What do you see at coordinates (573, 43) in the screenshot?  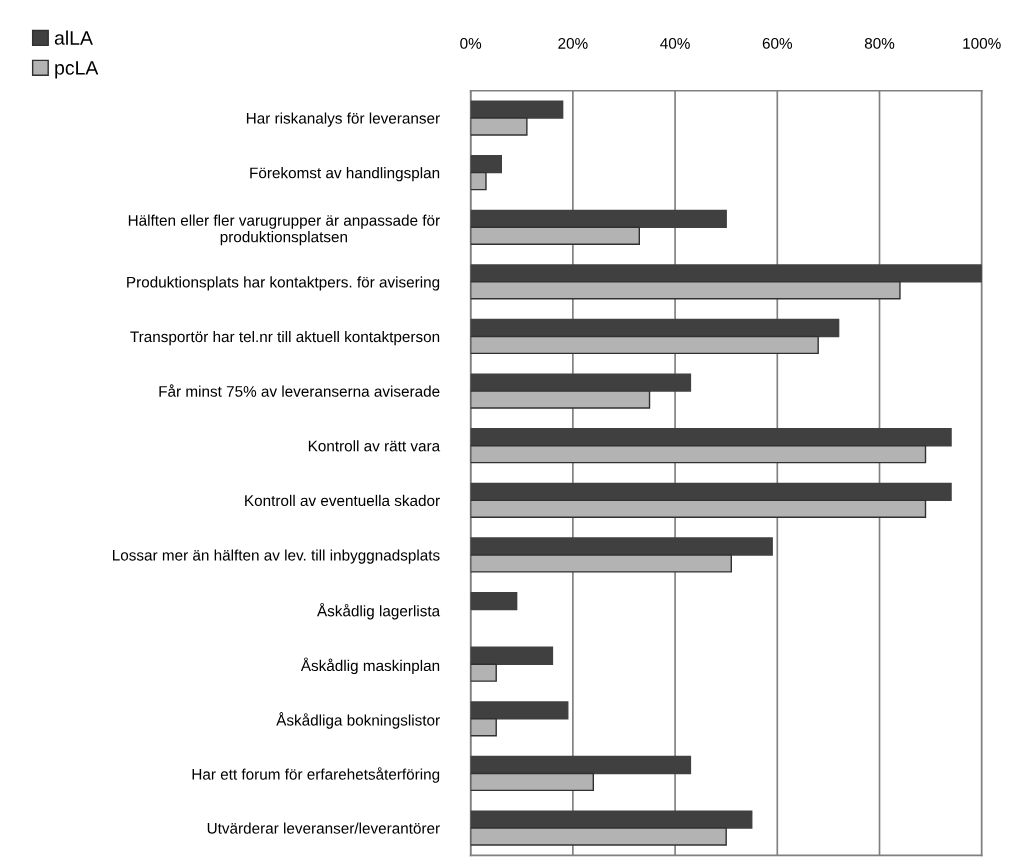 I see `x-tick-label: 20%` at bounding box center [573, 43].